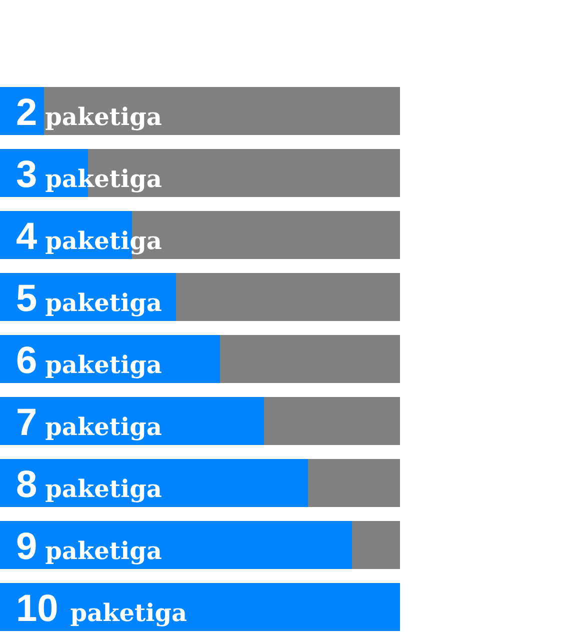 The image size is (576, 632). I want to click on y-tick-label: 9 paketiga, so click(89, 547).